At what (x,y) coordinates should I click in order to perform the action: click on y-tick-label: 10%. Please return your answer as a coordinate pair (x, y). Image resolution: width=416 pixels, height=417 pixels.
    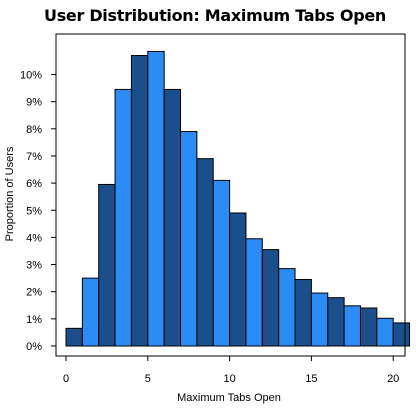
    Looking at the image, I should click on (31, 76).